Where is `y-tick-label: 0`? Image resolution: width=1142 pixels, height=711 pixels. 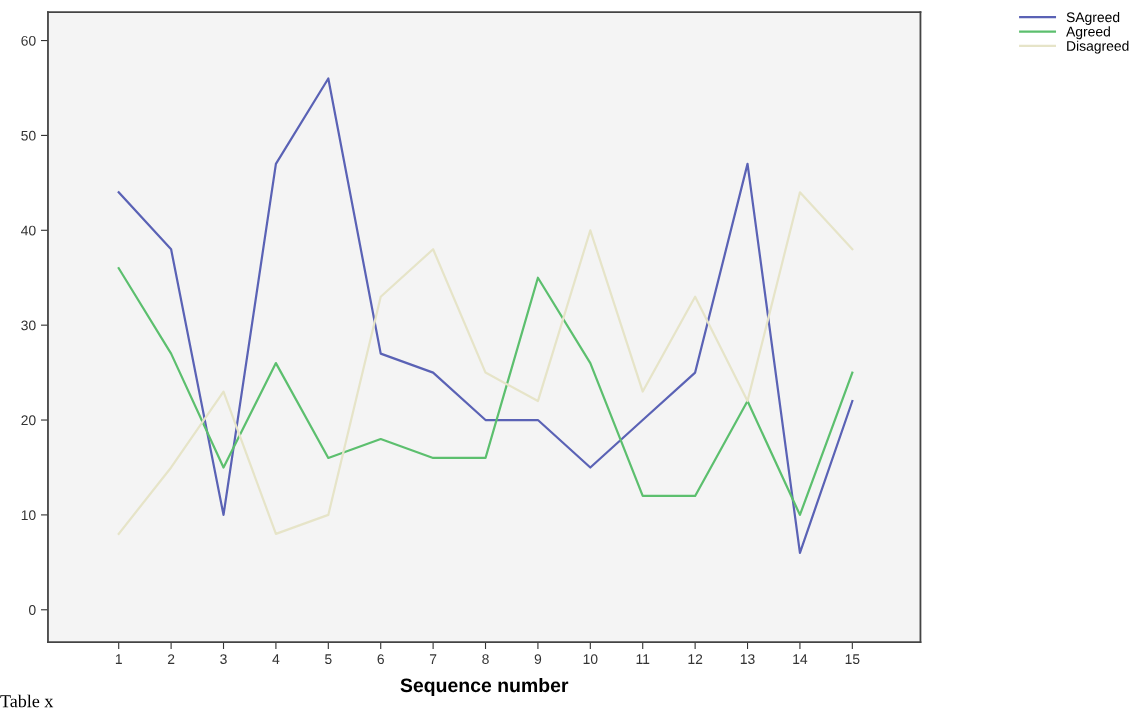 y-tick-label: 0 is located at coordinates (32, 610).